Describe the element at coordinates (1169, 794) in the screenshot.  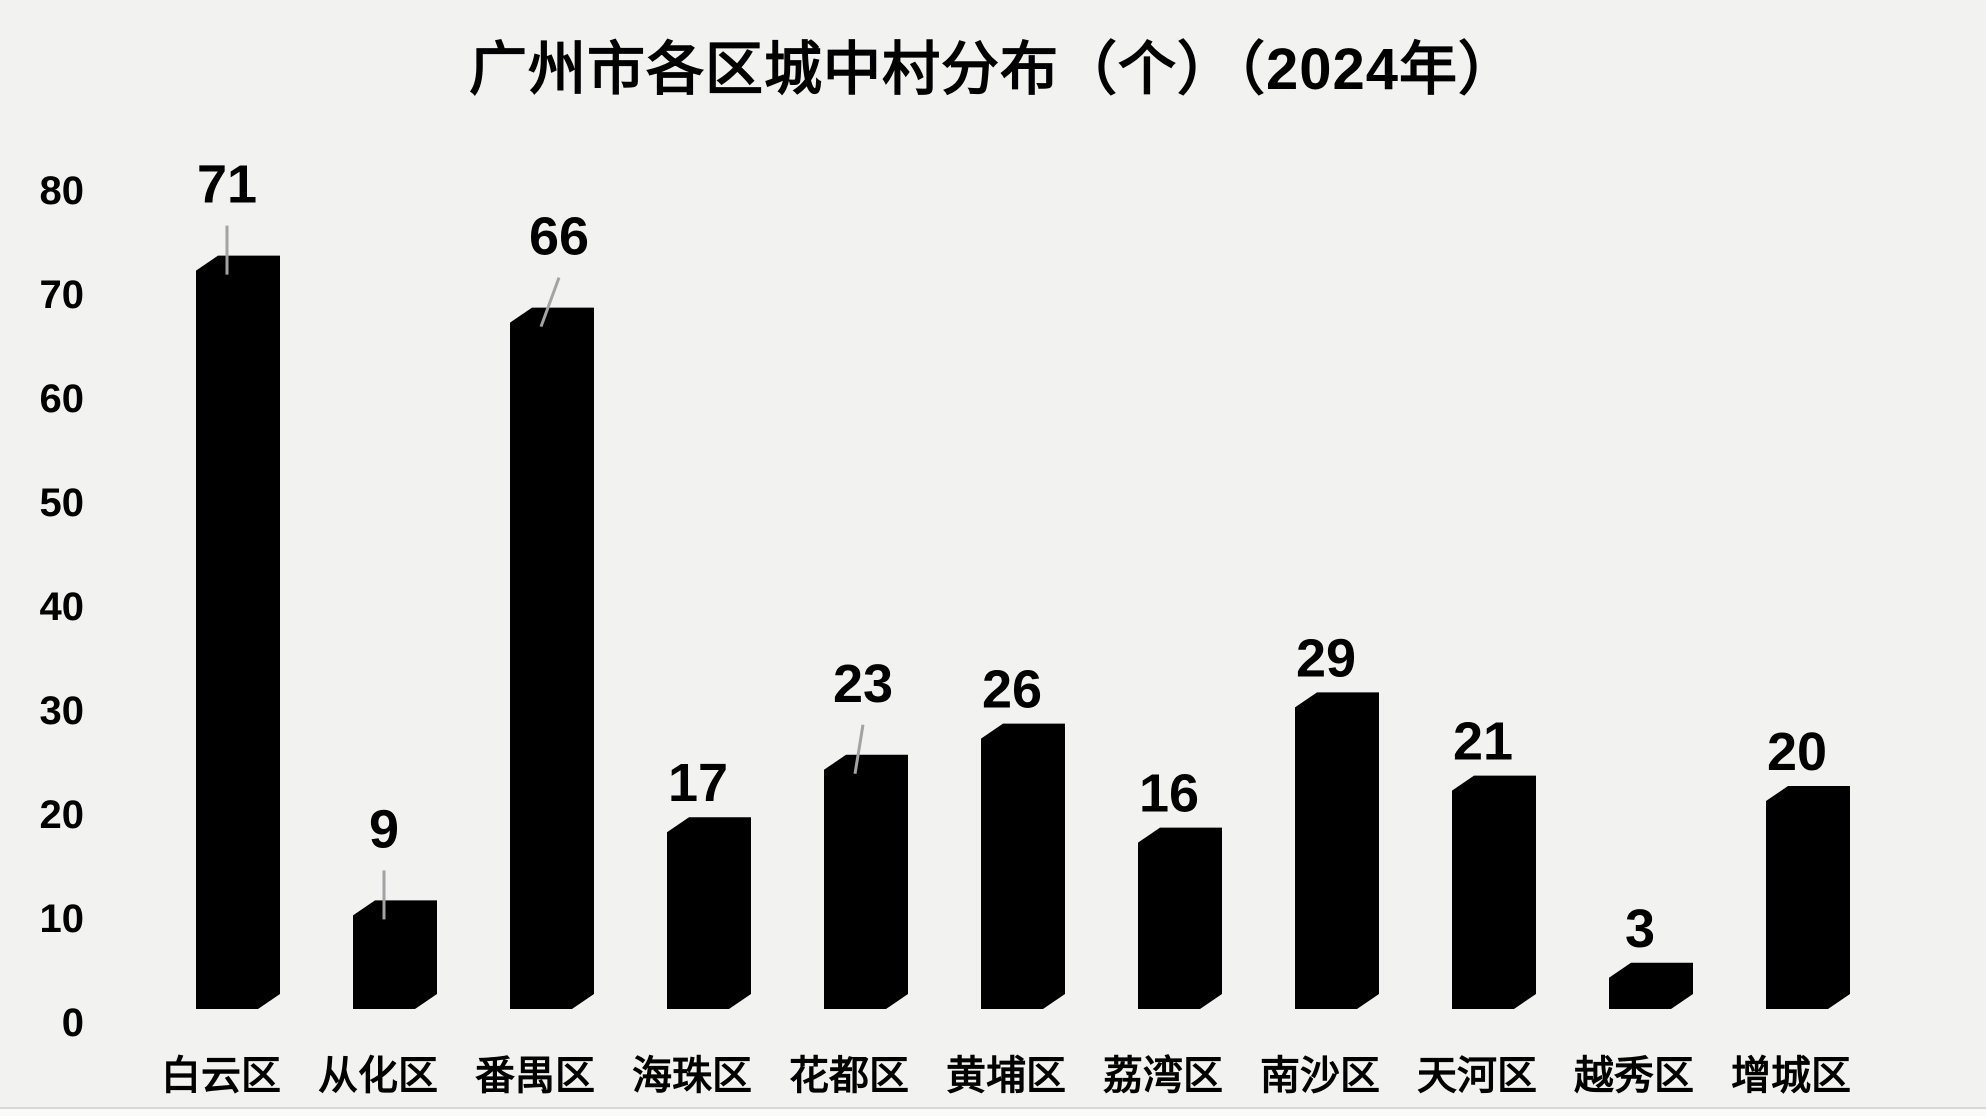
I see `bar-value-label: 16` at that location.